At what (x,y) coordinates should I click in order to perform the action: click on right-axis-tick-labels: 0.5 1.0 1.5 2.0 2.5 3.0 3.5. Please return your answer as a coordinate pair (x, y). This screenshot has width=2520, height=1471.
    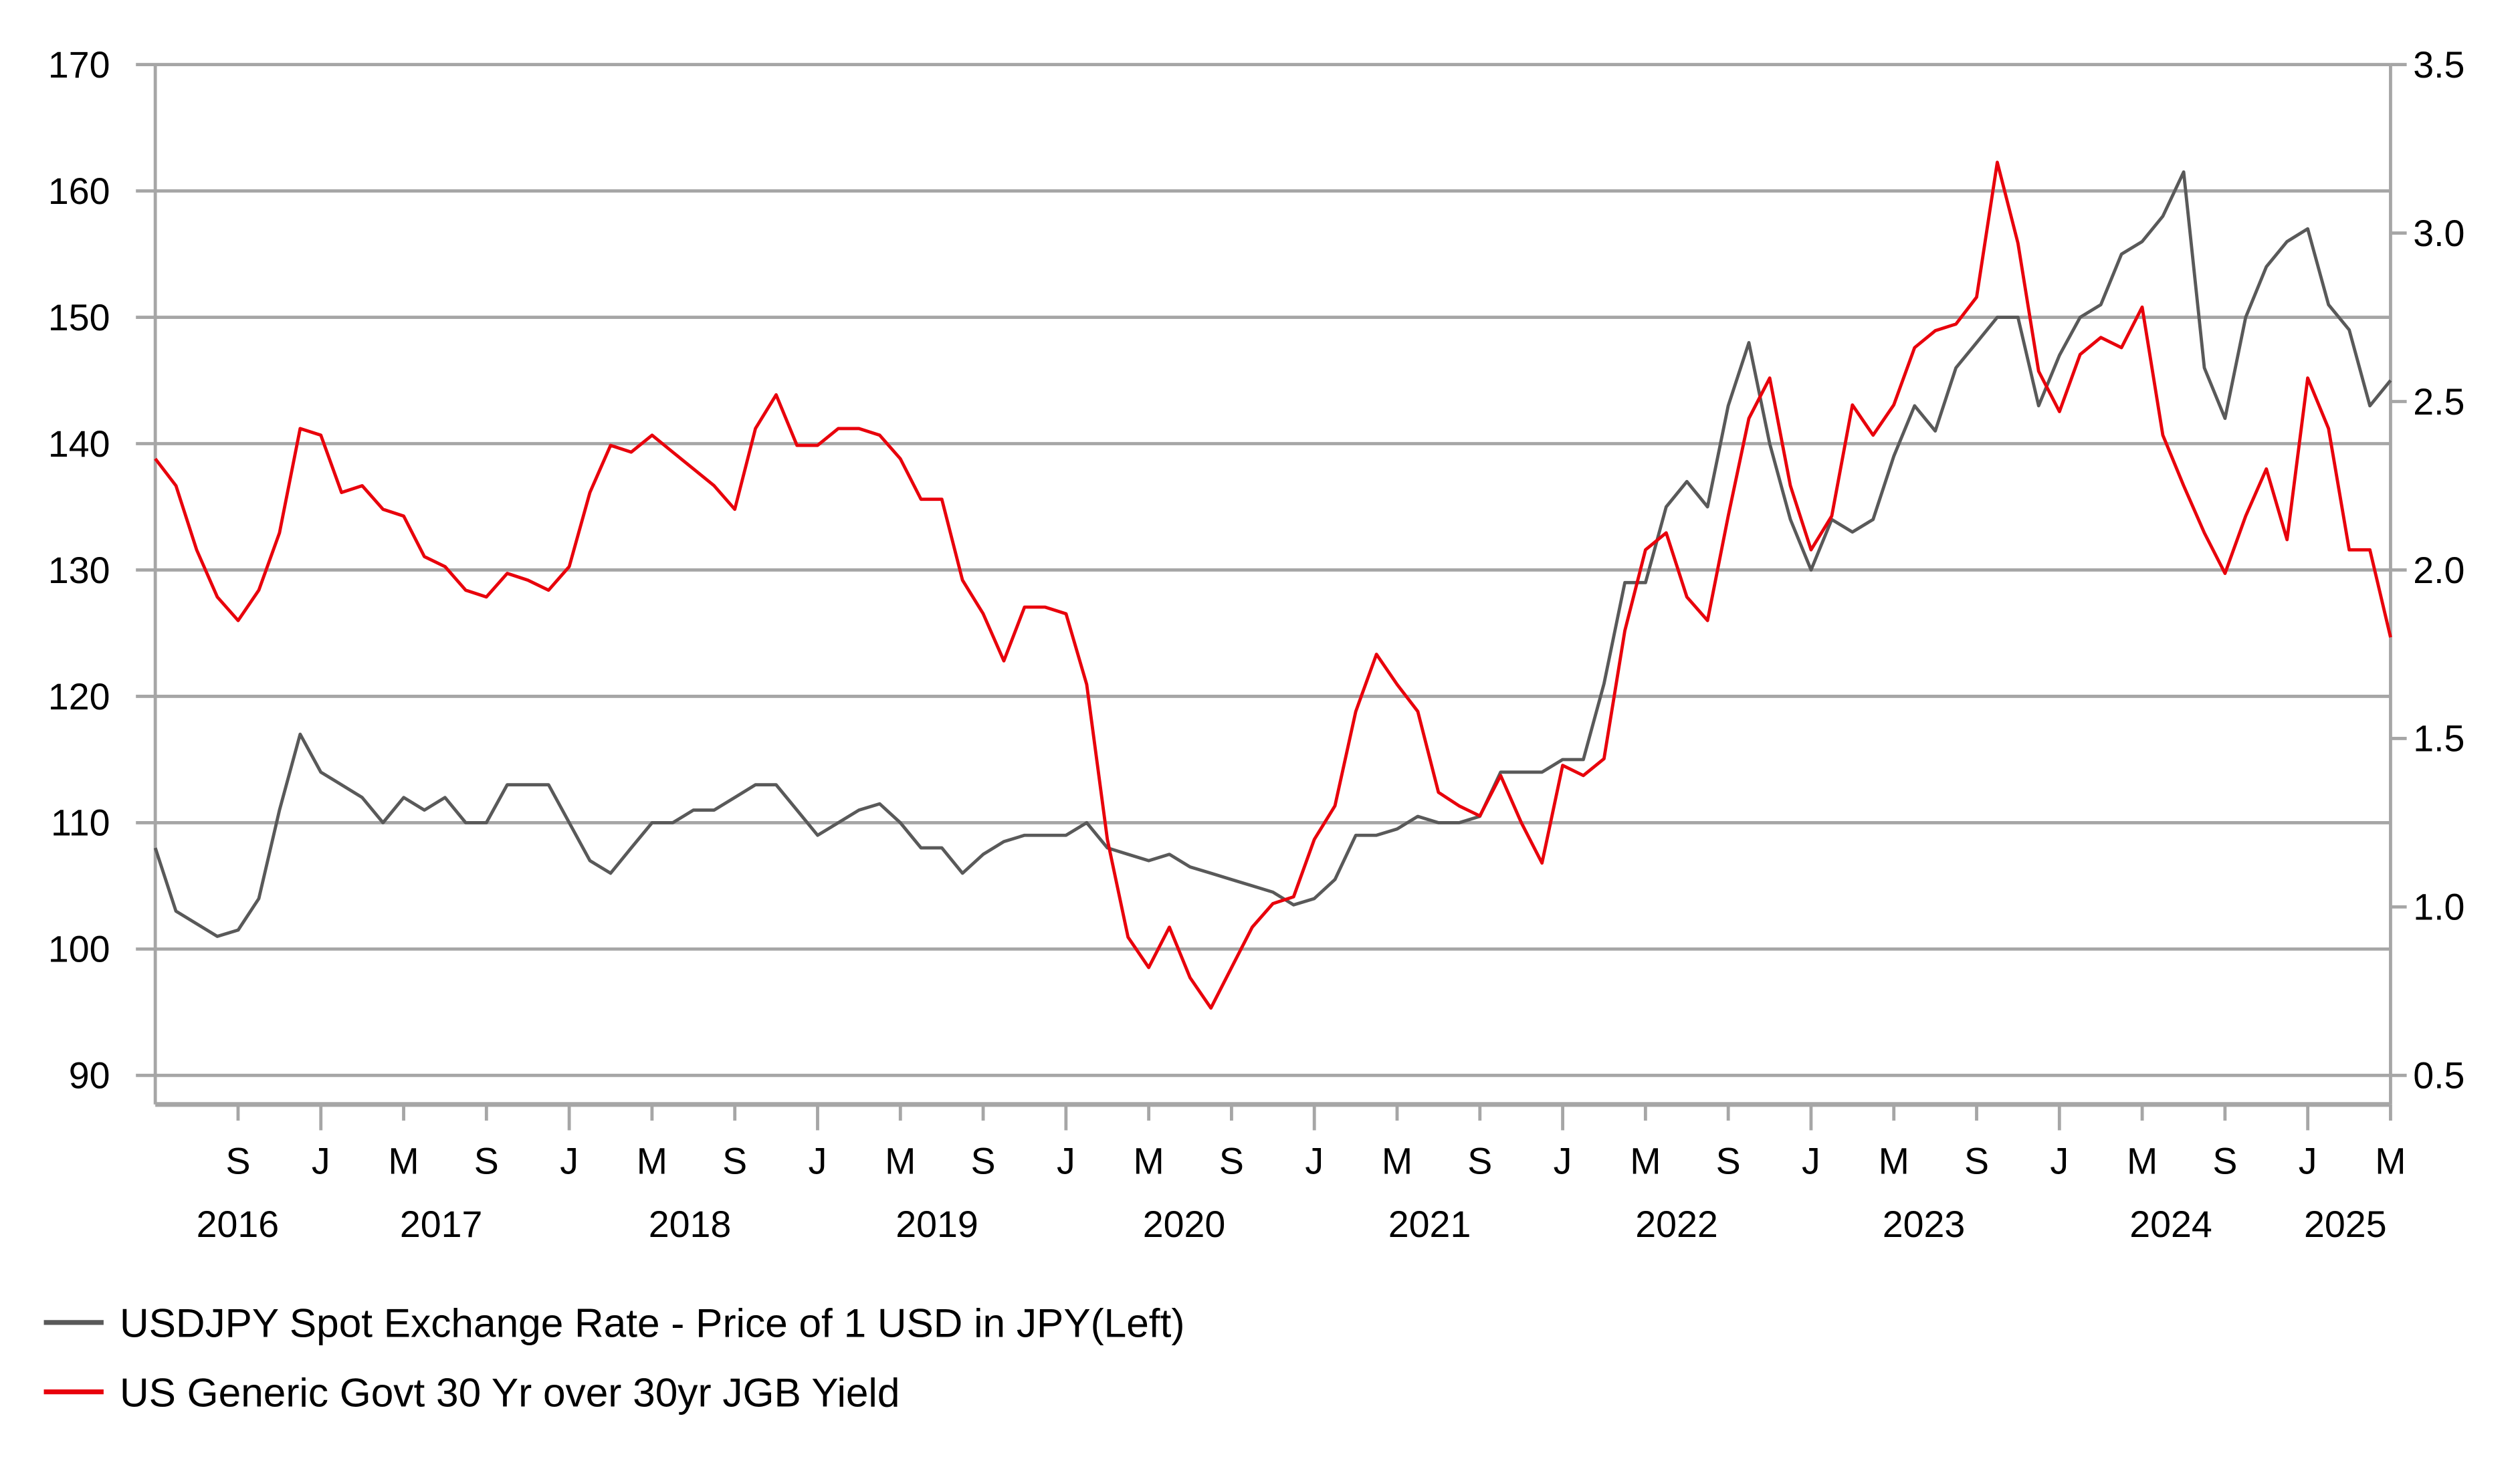
    Looking at the image, I should click on (2438, 570).